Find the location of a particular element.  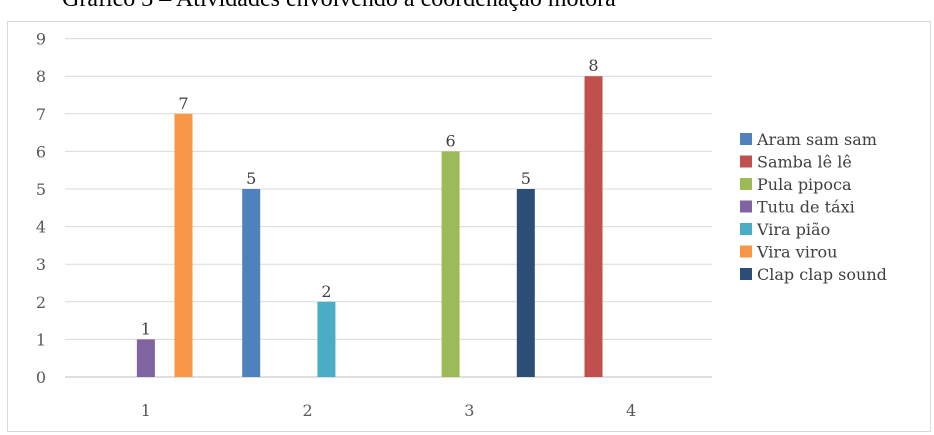

y-tick-label: 8 is located at coordinates (41, 76).